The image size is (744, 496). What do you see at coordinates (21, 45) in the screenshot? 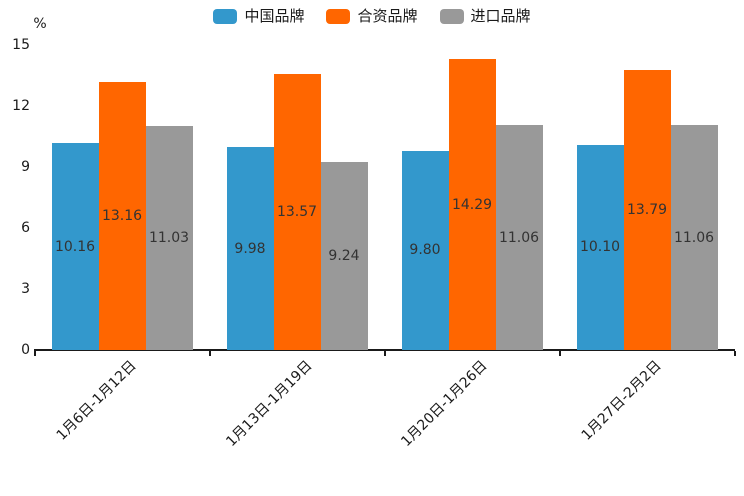
I see `y-axis-tick-label: 15` at bounding box center [21, 45].